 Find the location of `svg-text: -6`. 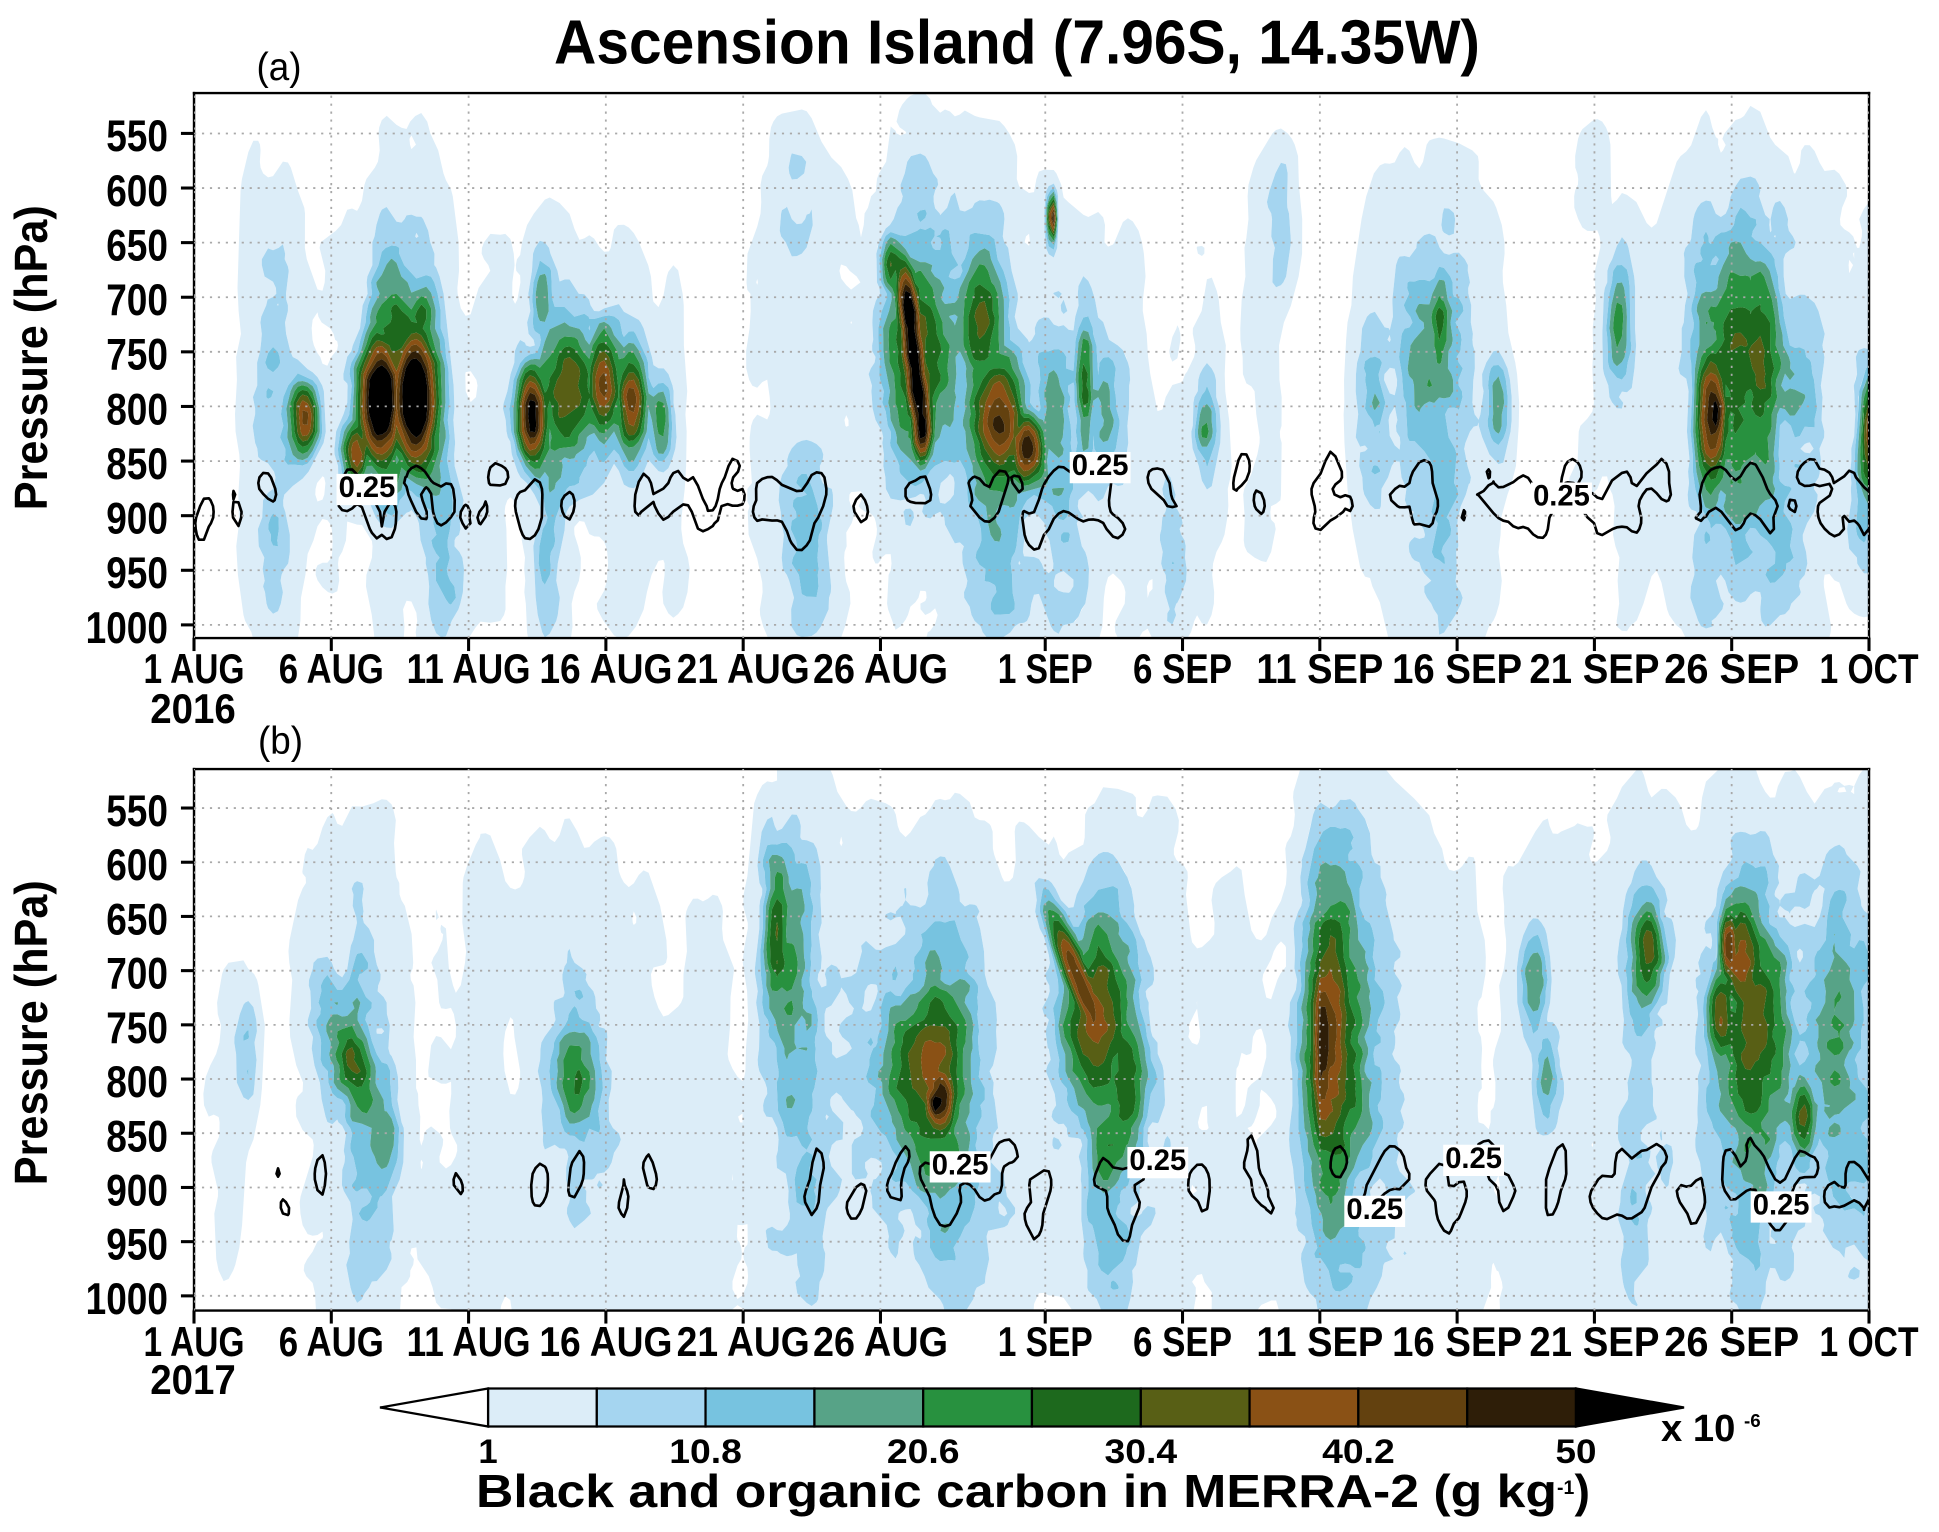

svg-text: -6 is located at coordinates (1752, 1420).